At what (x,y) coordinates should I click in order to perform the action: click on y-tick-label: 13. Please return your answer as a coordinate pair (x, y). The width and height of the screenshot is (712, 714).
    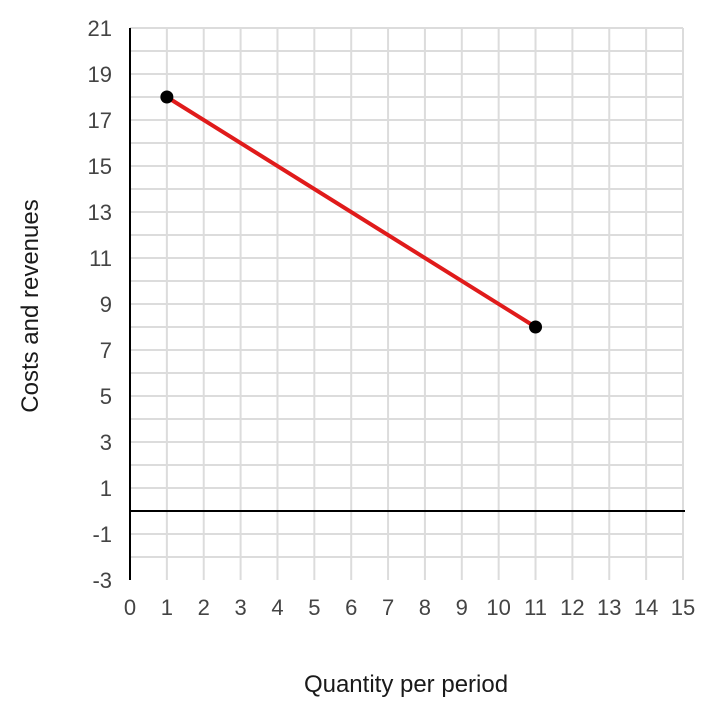
    Looking at the image, I should click on (100, 212).